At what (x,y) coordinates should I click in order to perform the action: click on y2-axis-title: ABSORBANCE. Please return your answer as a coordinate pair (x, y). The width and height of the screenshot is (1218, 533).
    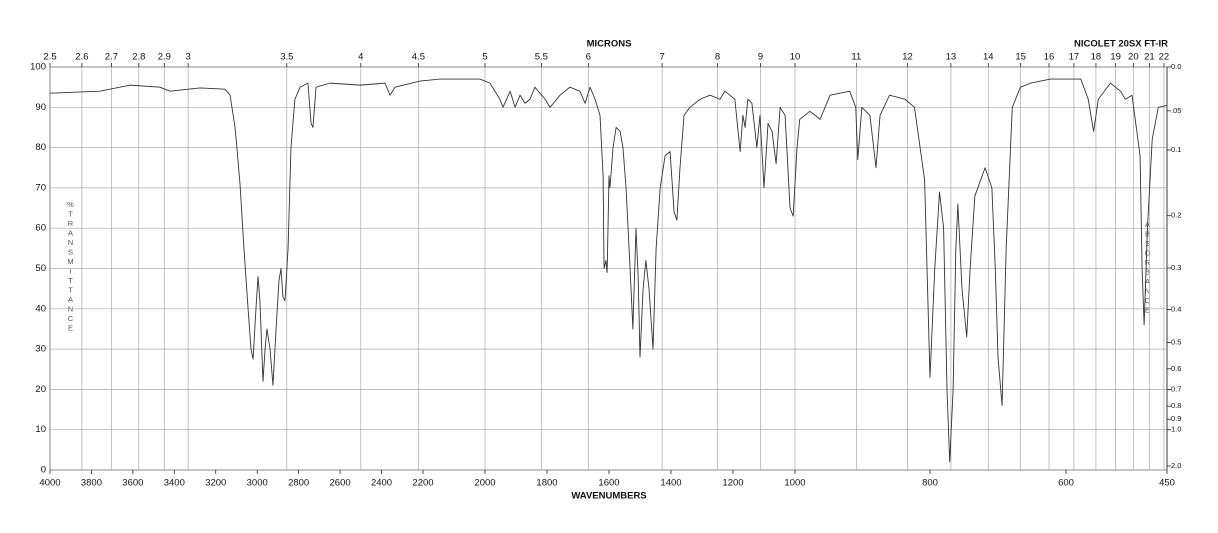
    Looking at the image, I should click on (1147, 267).